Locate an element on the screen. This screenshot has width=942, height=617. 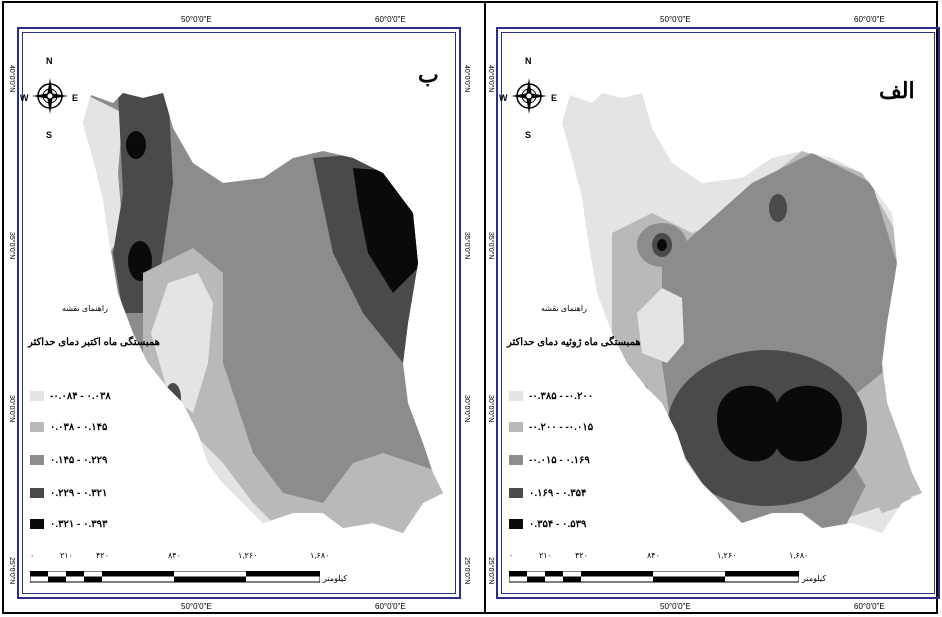
legend-range: ۰.۳۵۴ - ۰.۵۳۹ is located at coordinates (558, 524).